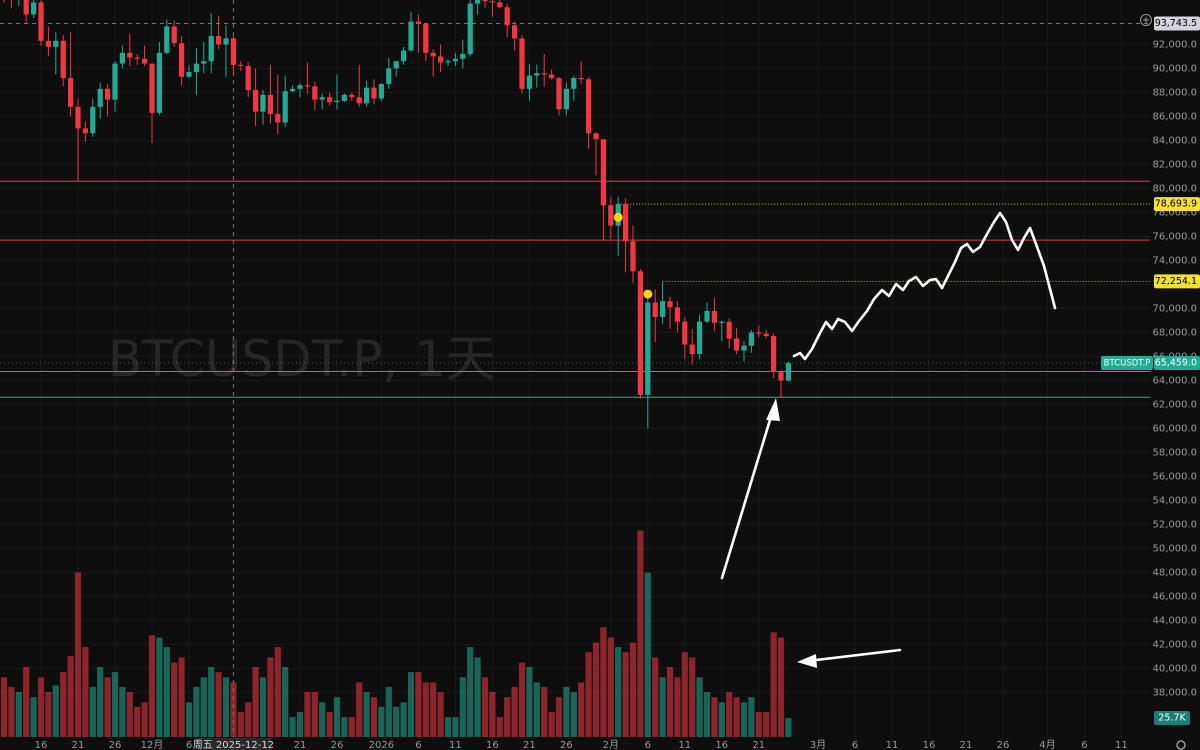 This screenshot has height=750, width=1200. Describe the element at coordinates (1174, 236) in the screenshot. I see `y-tick-label: 76,000.0` at that location.